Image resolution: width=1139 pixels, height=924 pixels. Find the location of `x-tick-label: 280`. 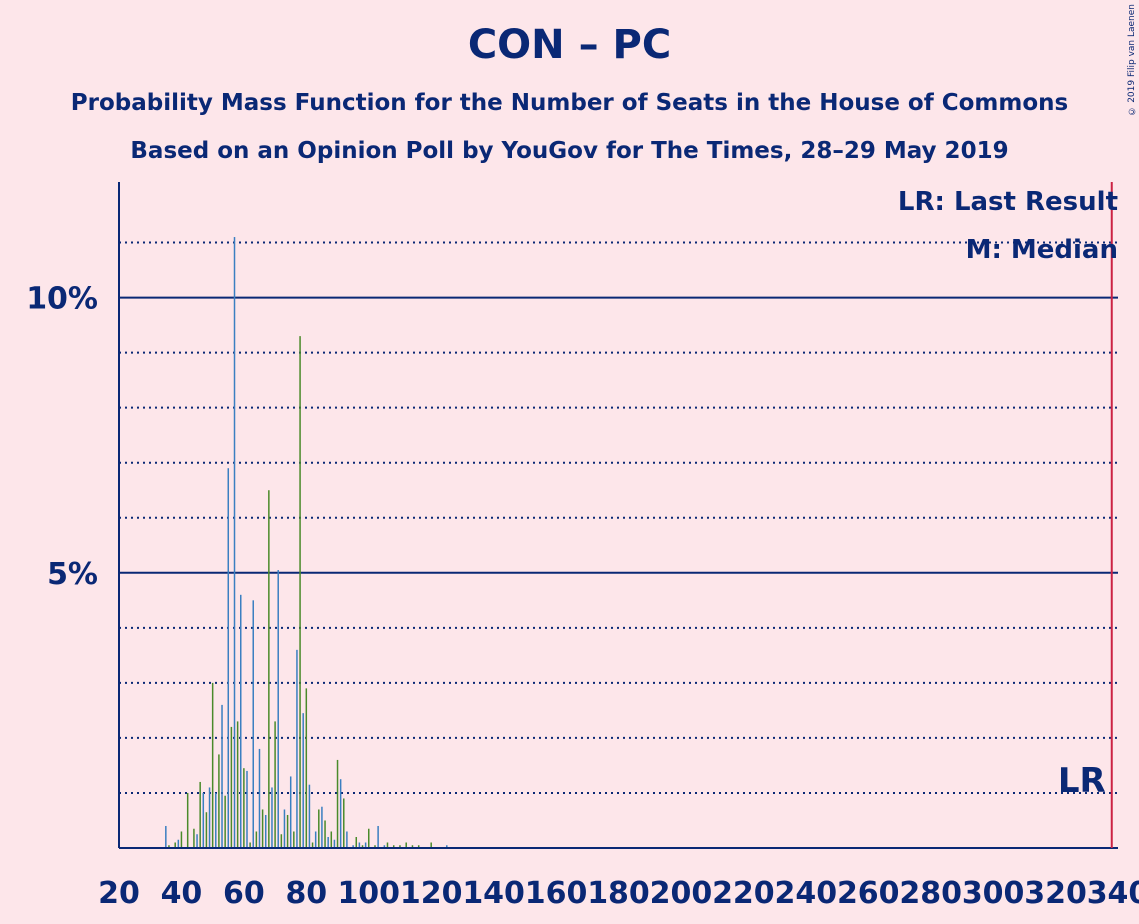

x-tick-label: 280 is located at coordinates (930, 893).